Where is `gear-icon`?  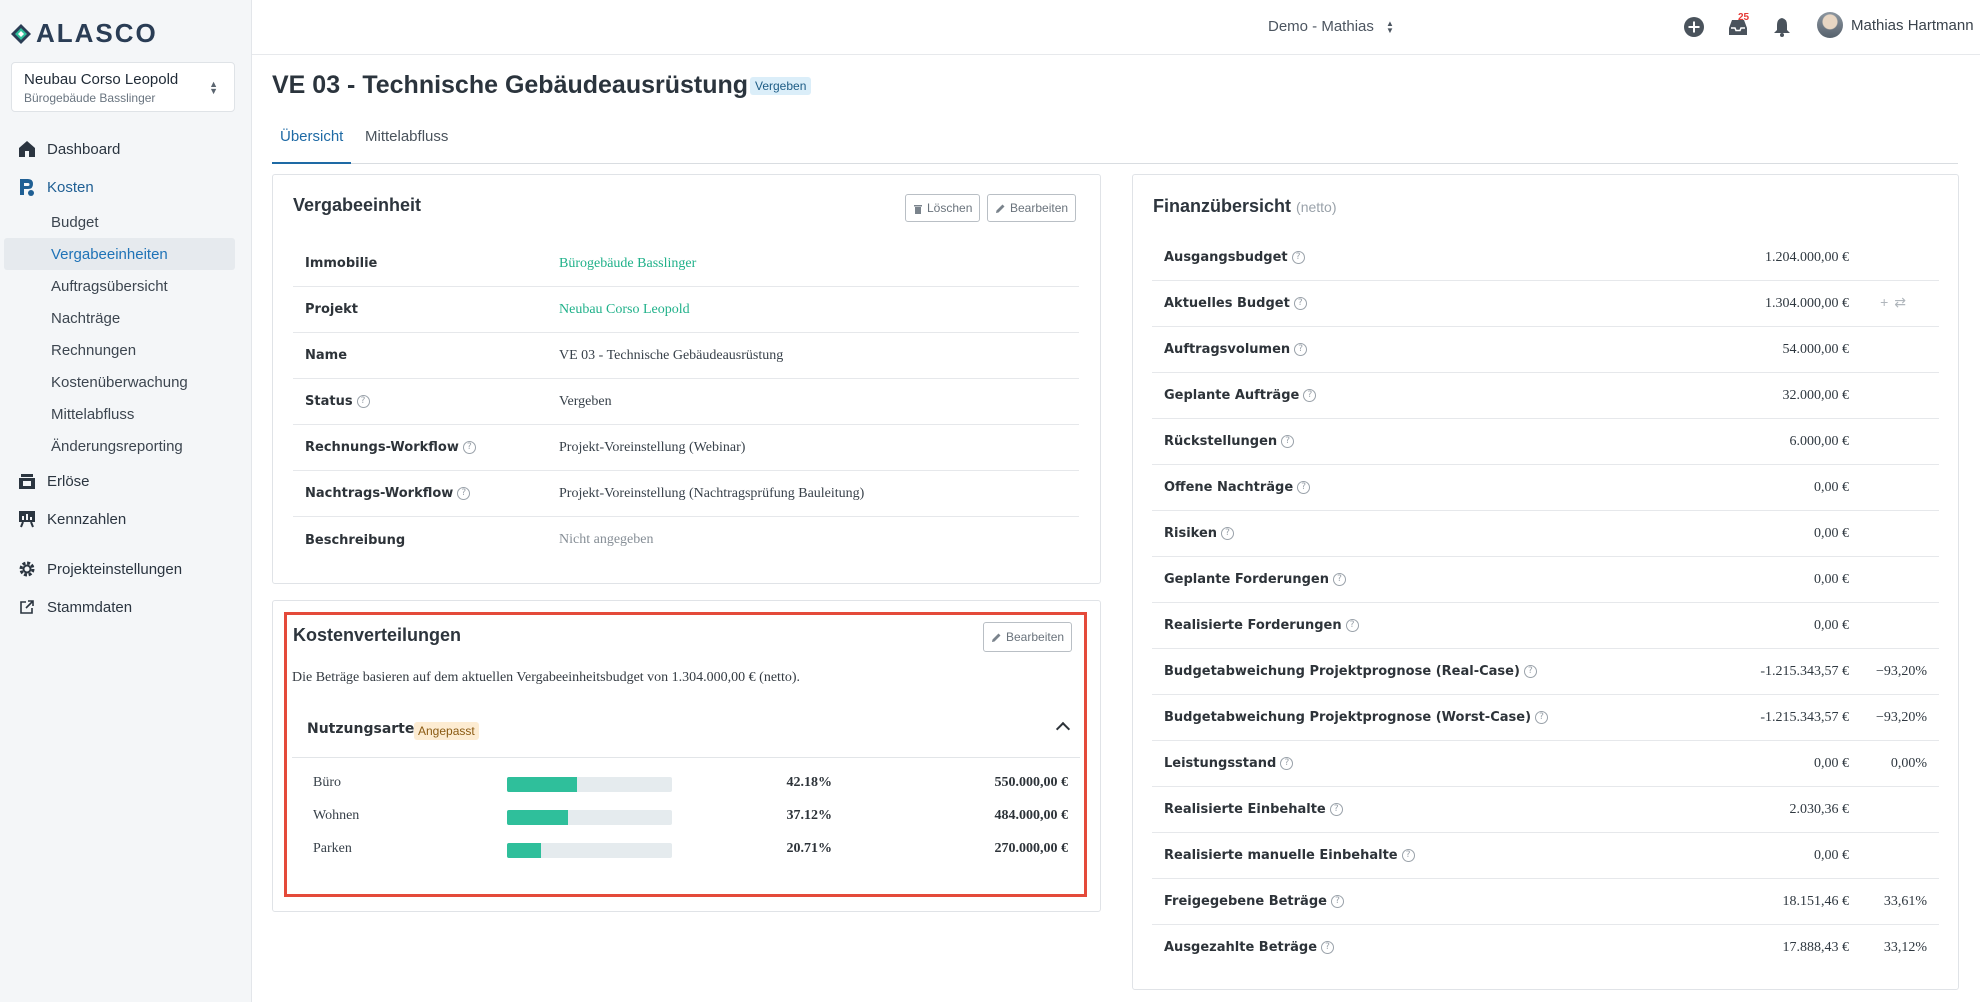
gear-icon is located at coordinates (27, 569).